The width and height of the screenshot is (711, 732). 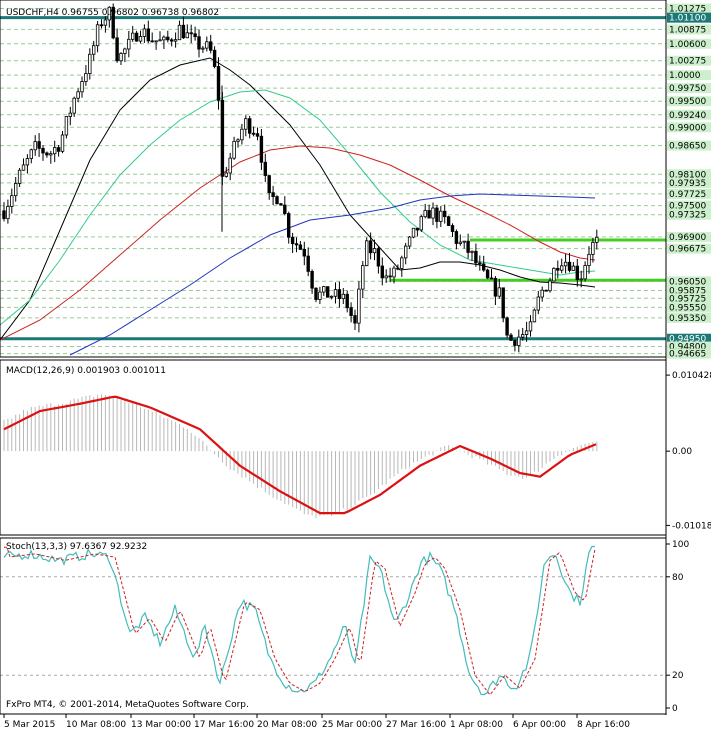 I want to click on price-label: 0.99500, so click(x=687, y=102).